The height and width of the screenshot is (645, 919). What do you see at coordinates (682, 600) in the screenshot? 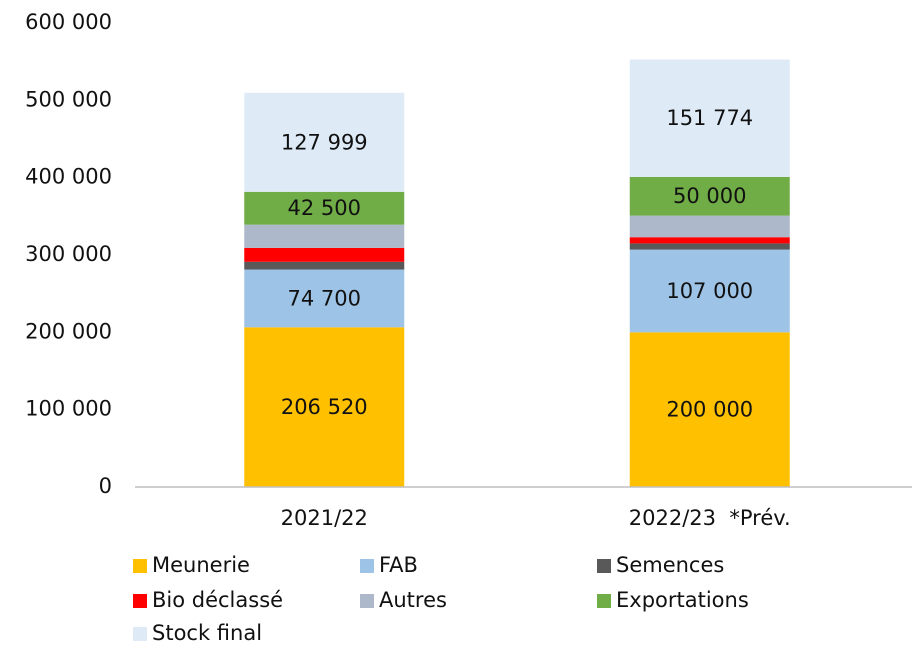
I see `legend-label: Exportations` at bounding box center [682, 600].